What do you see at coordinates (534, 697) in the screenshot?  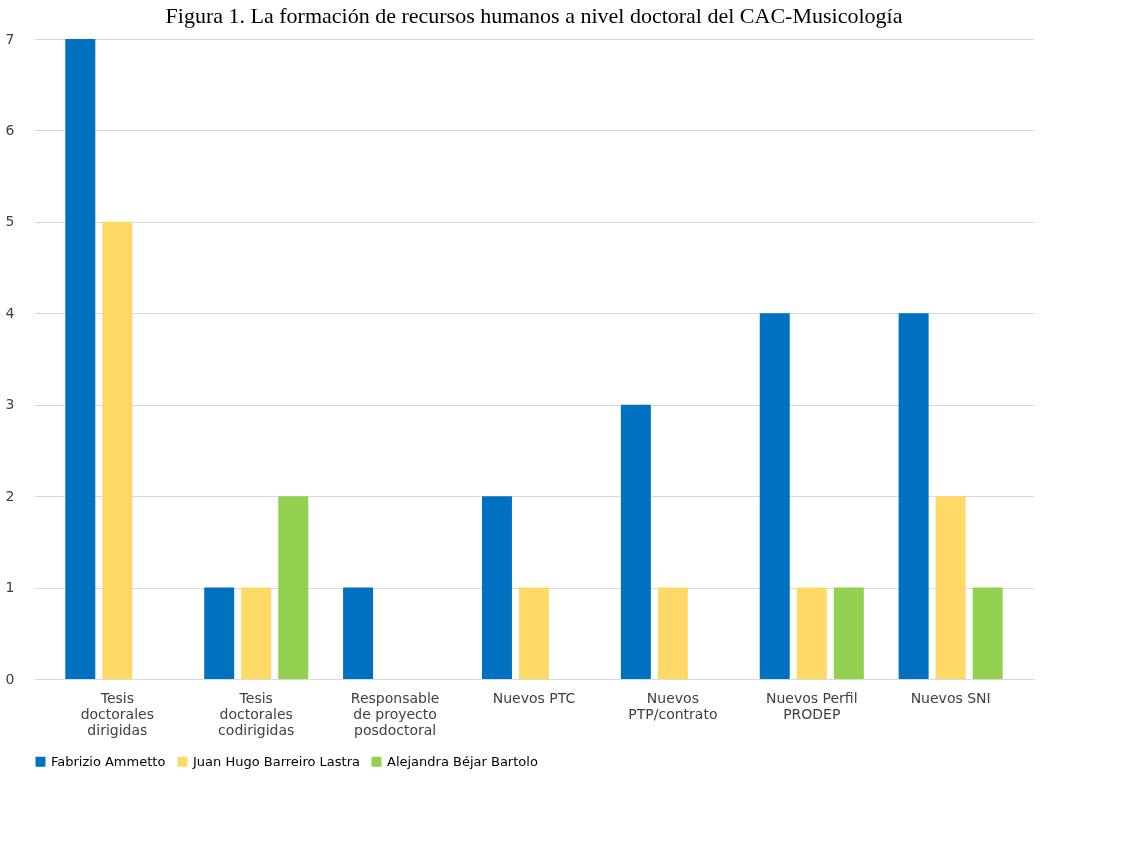 I see `x-tick-label: Nuevos PTC` at bounding box center [534, 697].